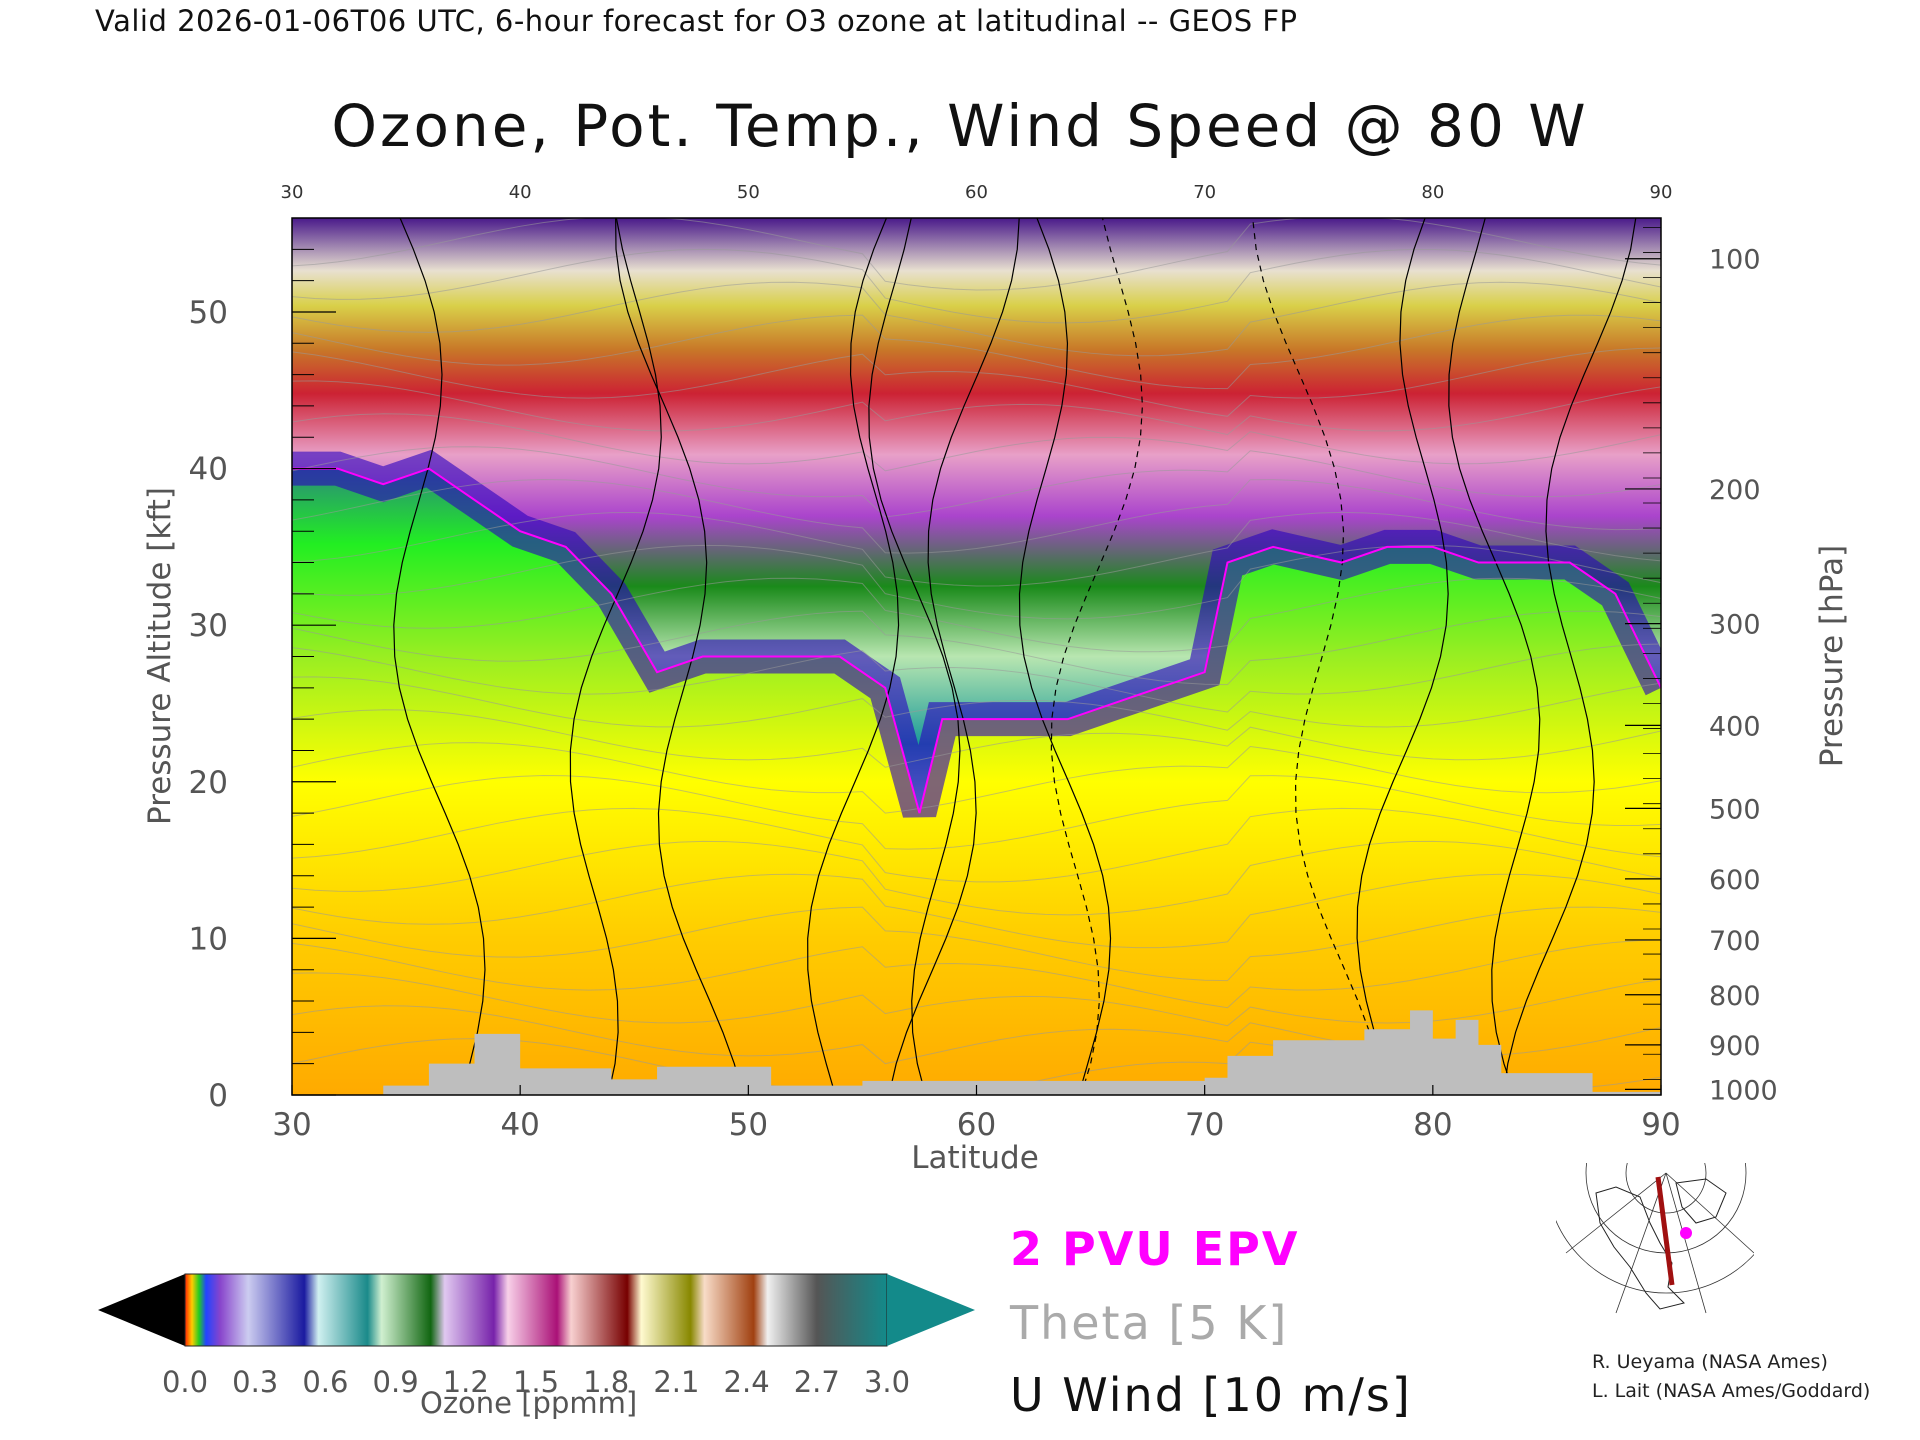  What do you see at coordinates (1661, 192) in the screenshot?
I see `x-top-tick-label: 90` at bounding box center [1661, 192].